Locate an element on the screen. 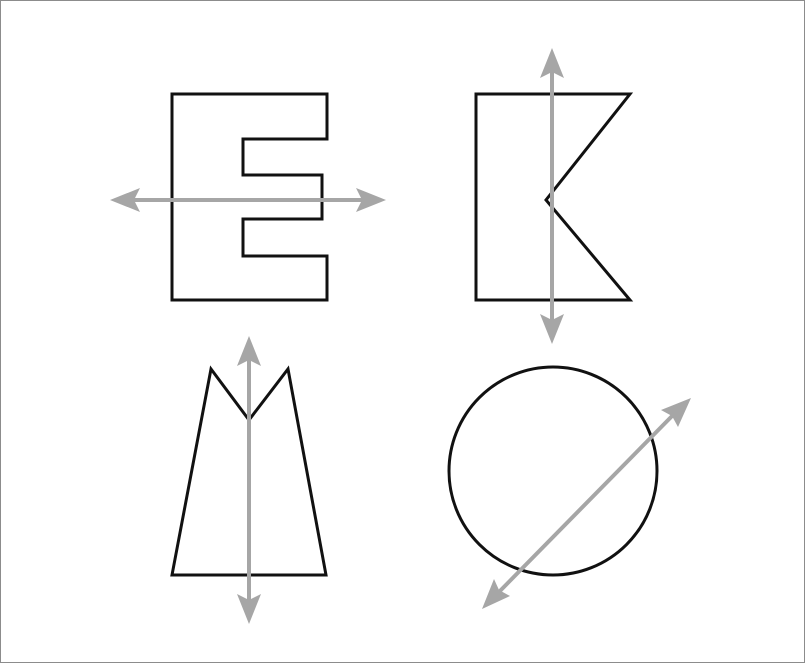 The width and height of the screenshot is (805, 663). shape-e-group is located at coordinates (248, 197).